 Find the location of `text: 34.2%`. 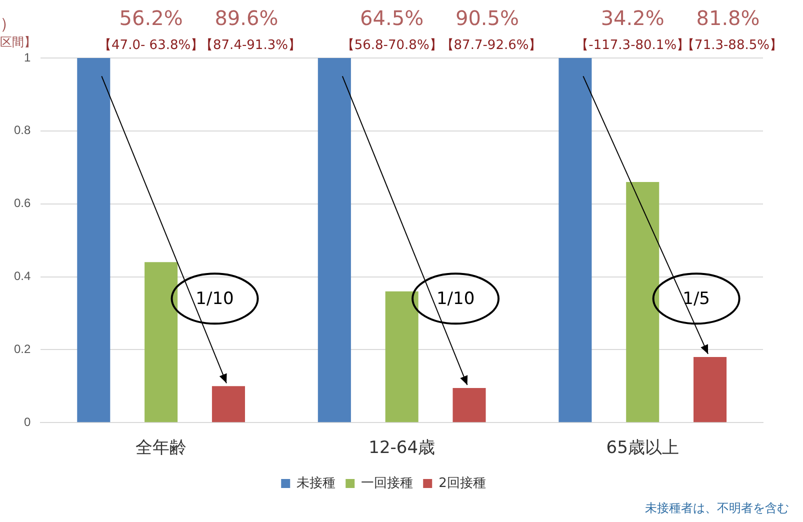

text: 34.2% is located at coordinates (632, 18).